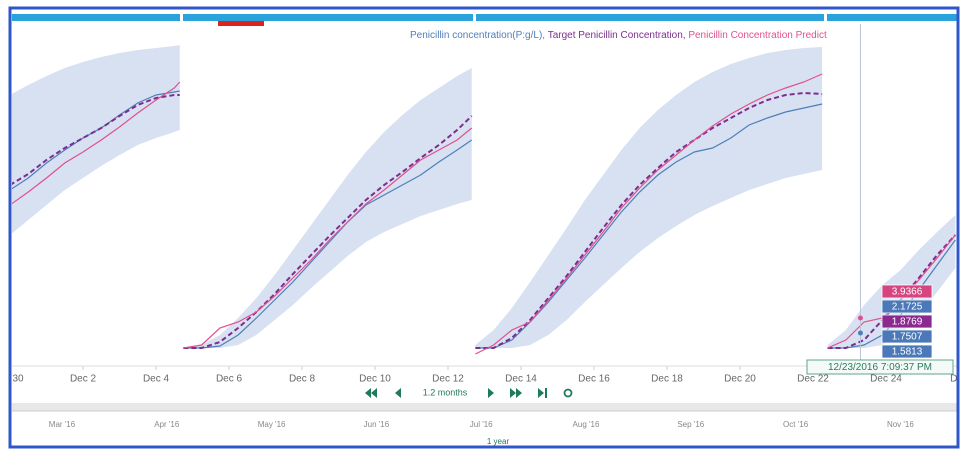  What do you see at coordinates (757, 35) in the screenshot?
I see `legend-entry: Penicillin Concentration Predict` at bounding box center [757, 35].